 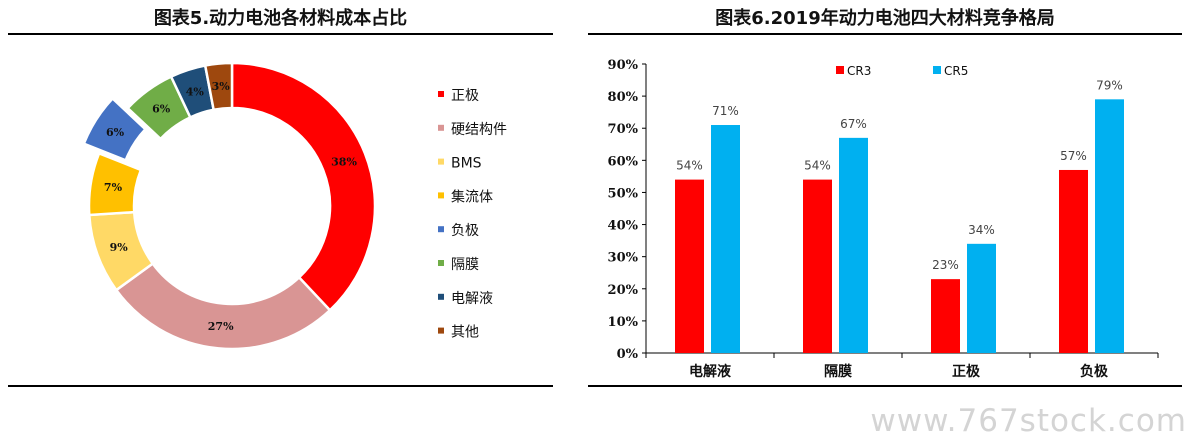 What do you see at coordinates (956, 71) in the screenshot?
I see `bar-legend-label-1: CR5` at bounding box center [956, 71].